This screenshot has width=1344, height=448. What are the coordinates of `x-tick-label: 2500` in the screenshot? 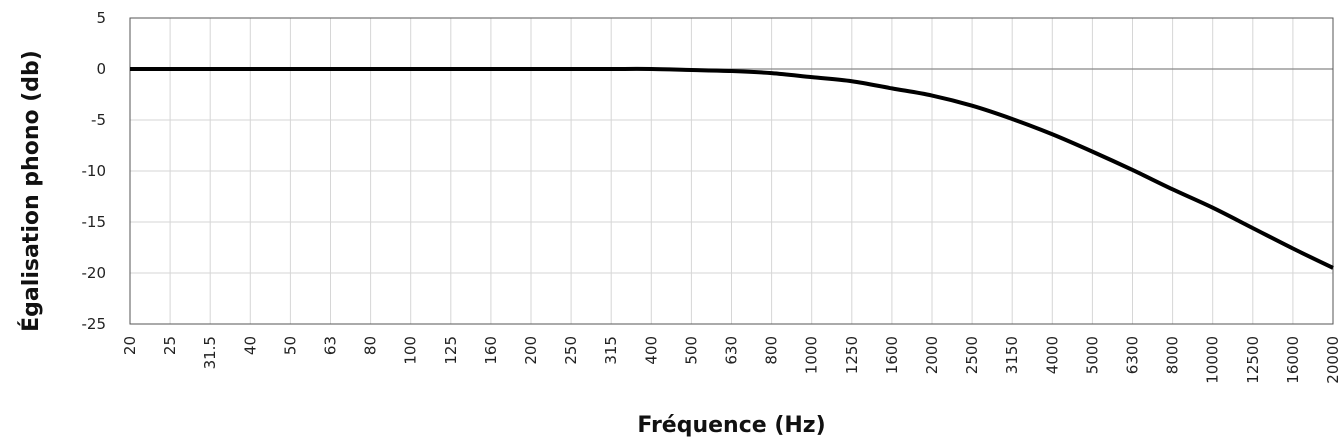 It's located at (972, 355).